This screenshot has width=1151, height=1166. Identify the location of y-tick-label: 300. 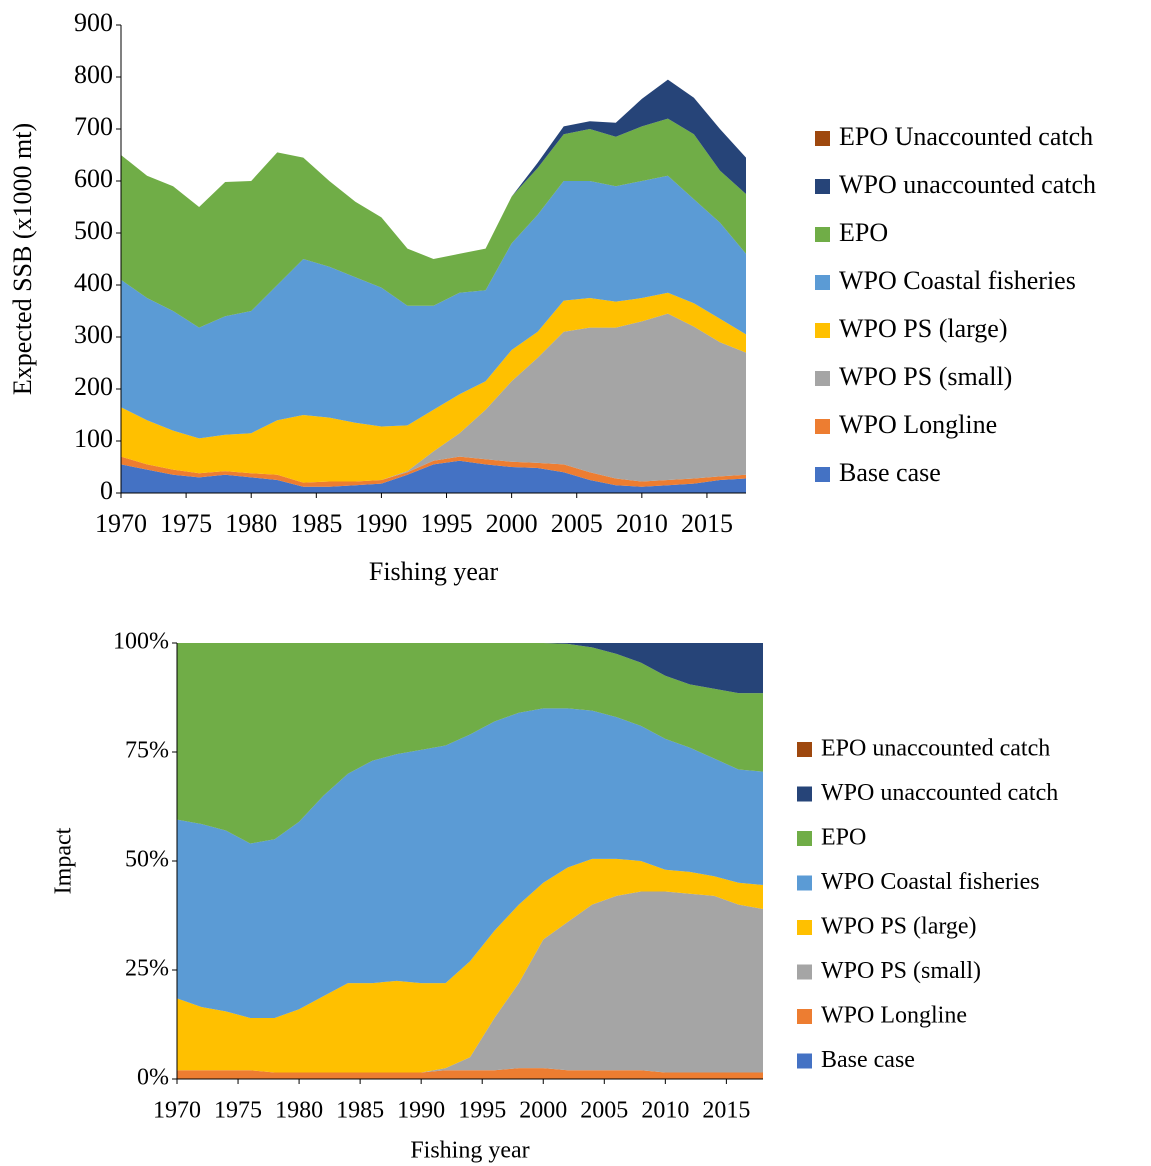
(93, 334).